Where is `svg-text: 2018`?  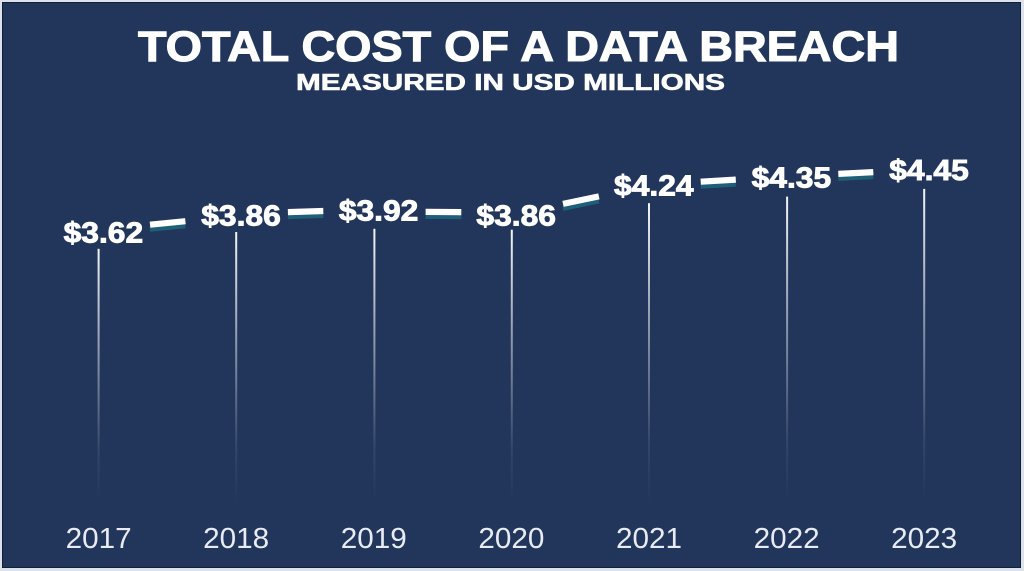 svg-text: 2018 is located at coordinates (236, 539).